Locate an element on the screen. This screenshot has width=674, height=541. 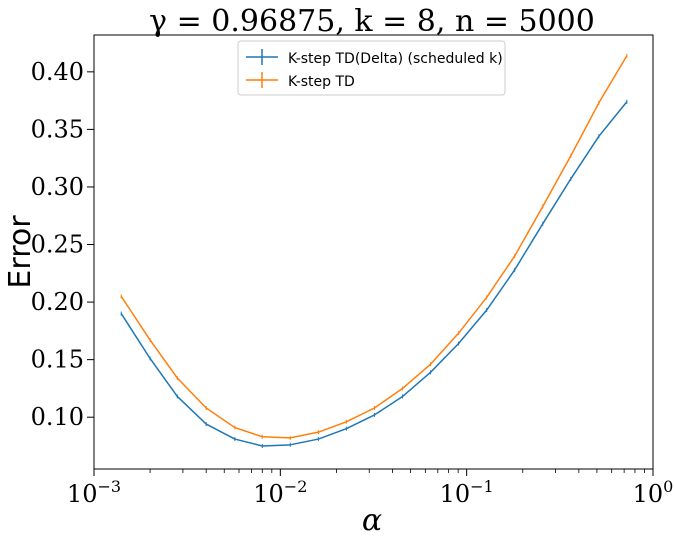
legend-label-2: K-step TD is located at coordinates (321, 82).